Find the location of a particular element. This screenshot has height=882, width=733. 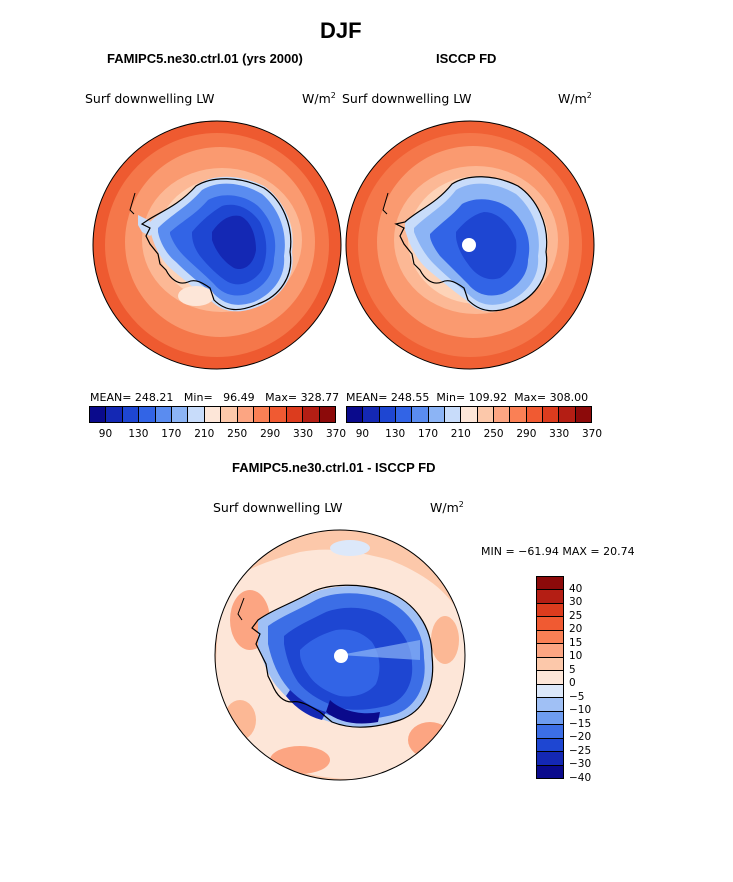

diff-units-label: W/m2 is located at coordinates (447, 508).